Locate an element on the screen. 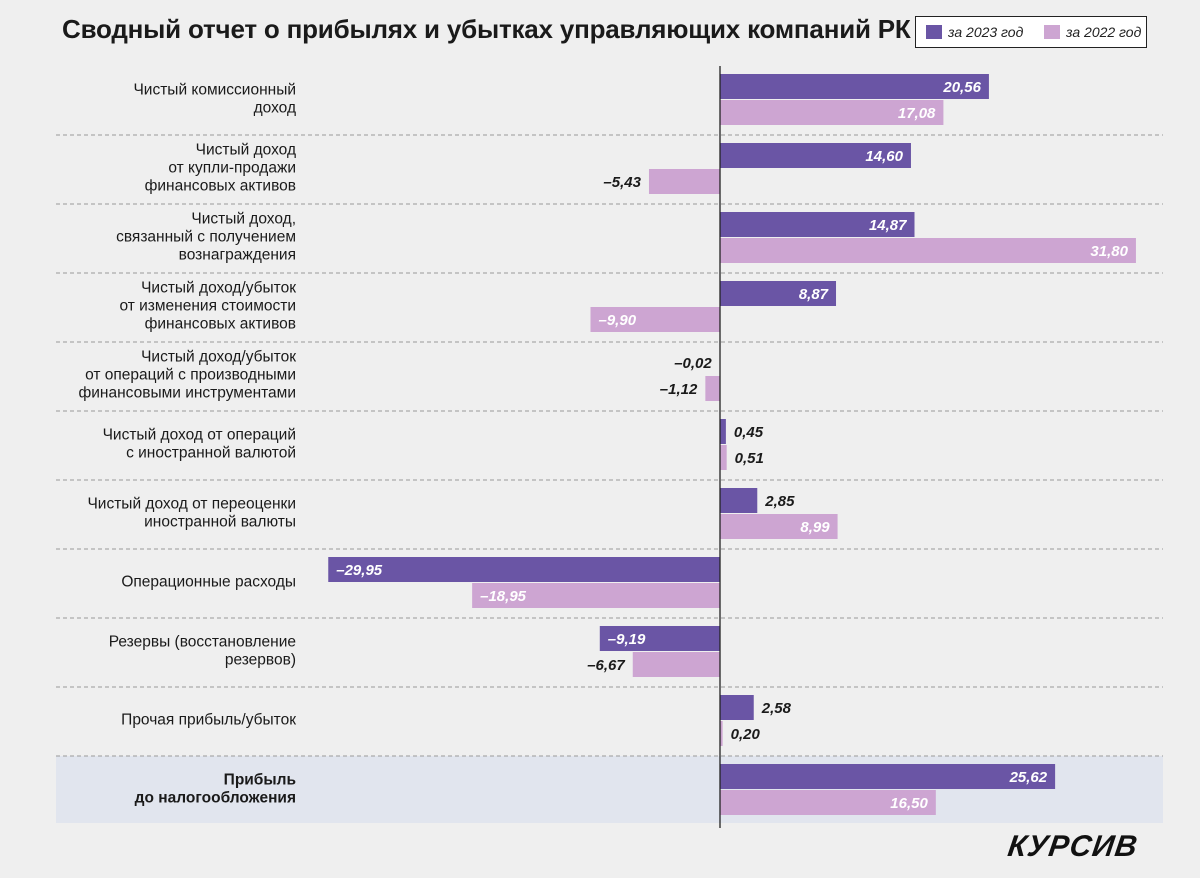 This screenshot has width=1200, height=878. legend-item-2023: за 2023 год is located at coordinates (974, 31).